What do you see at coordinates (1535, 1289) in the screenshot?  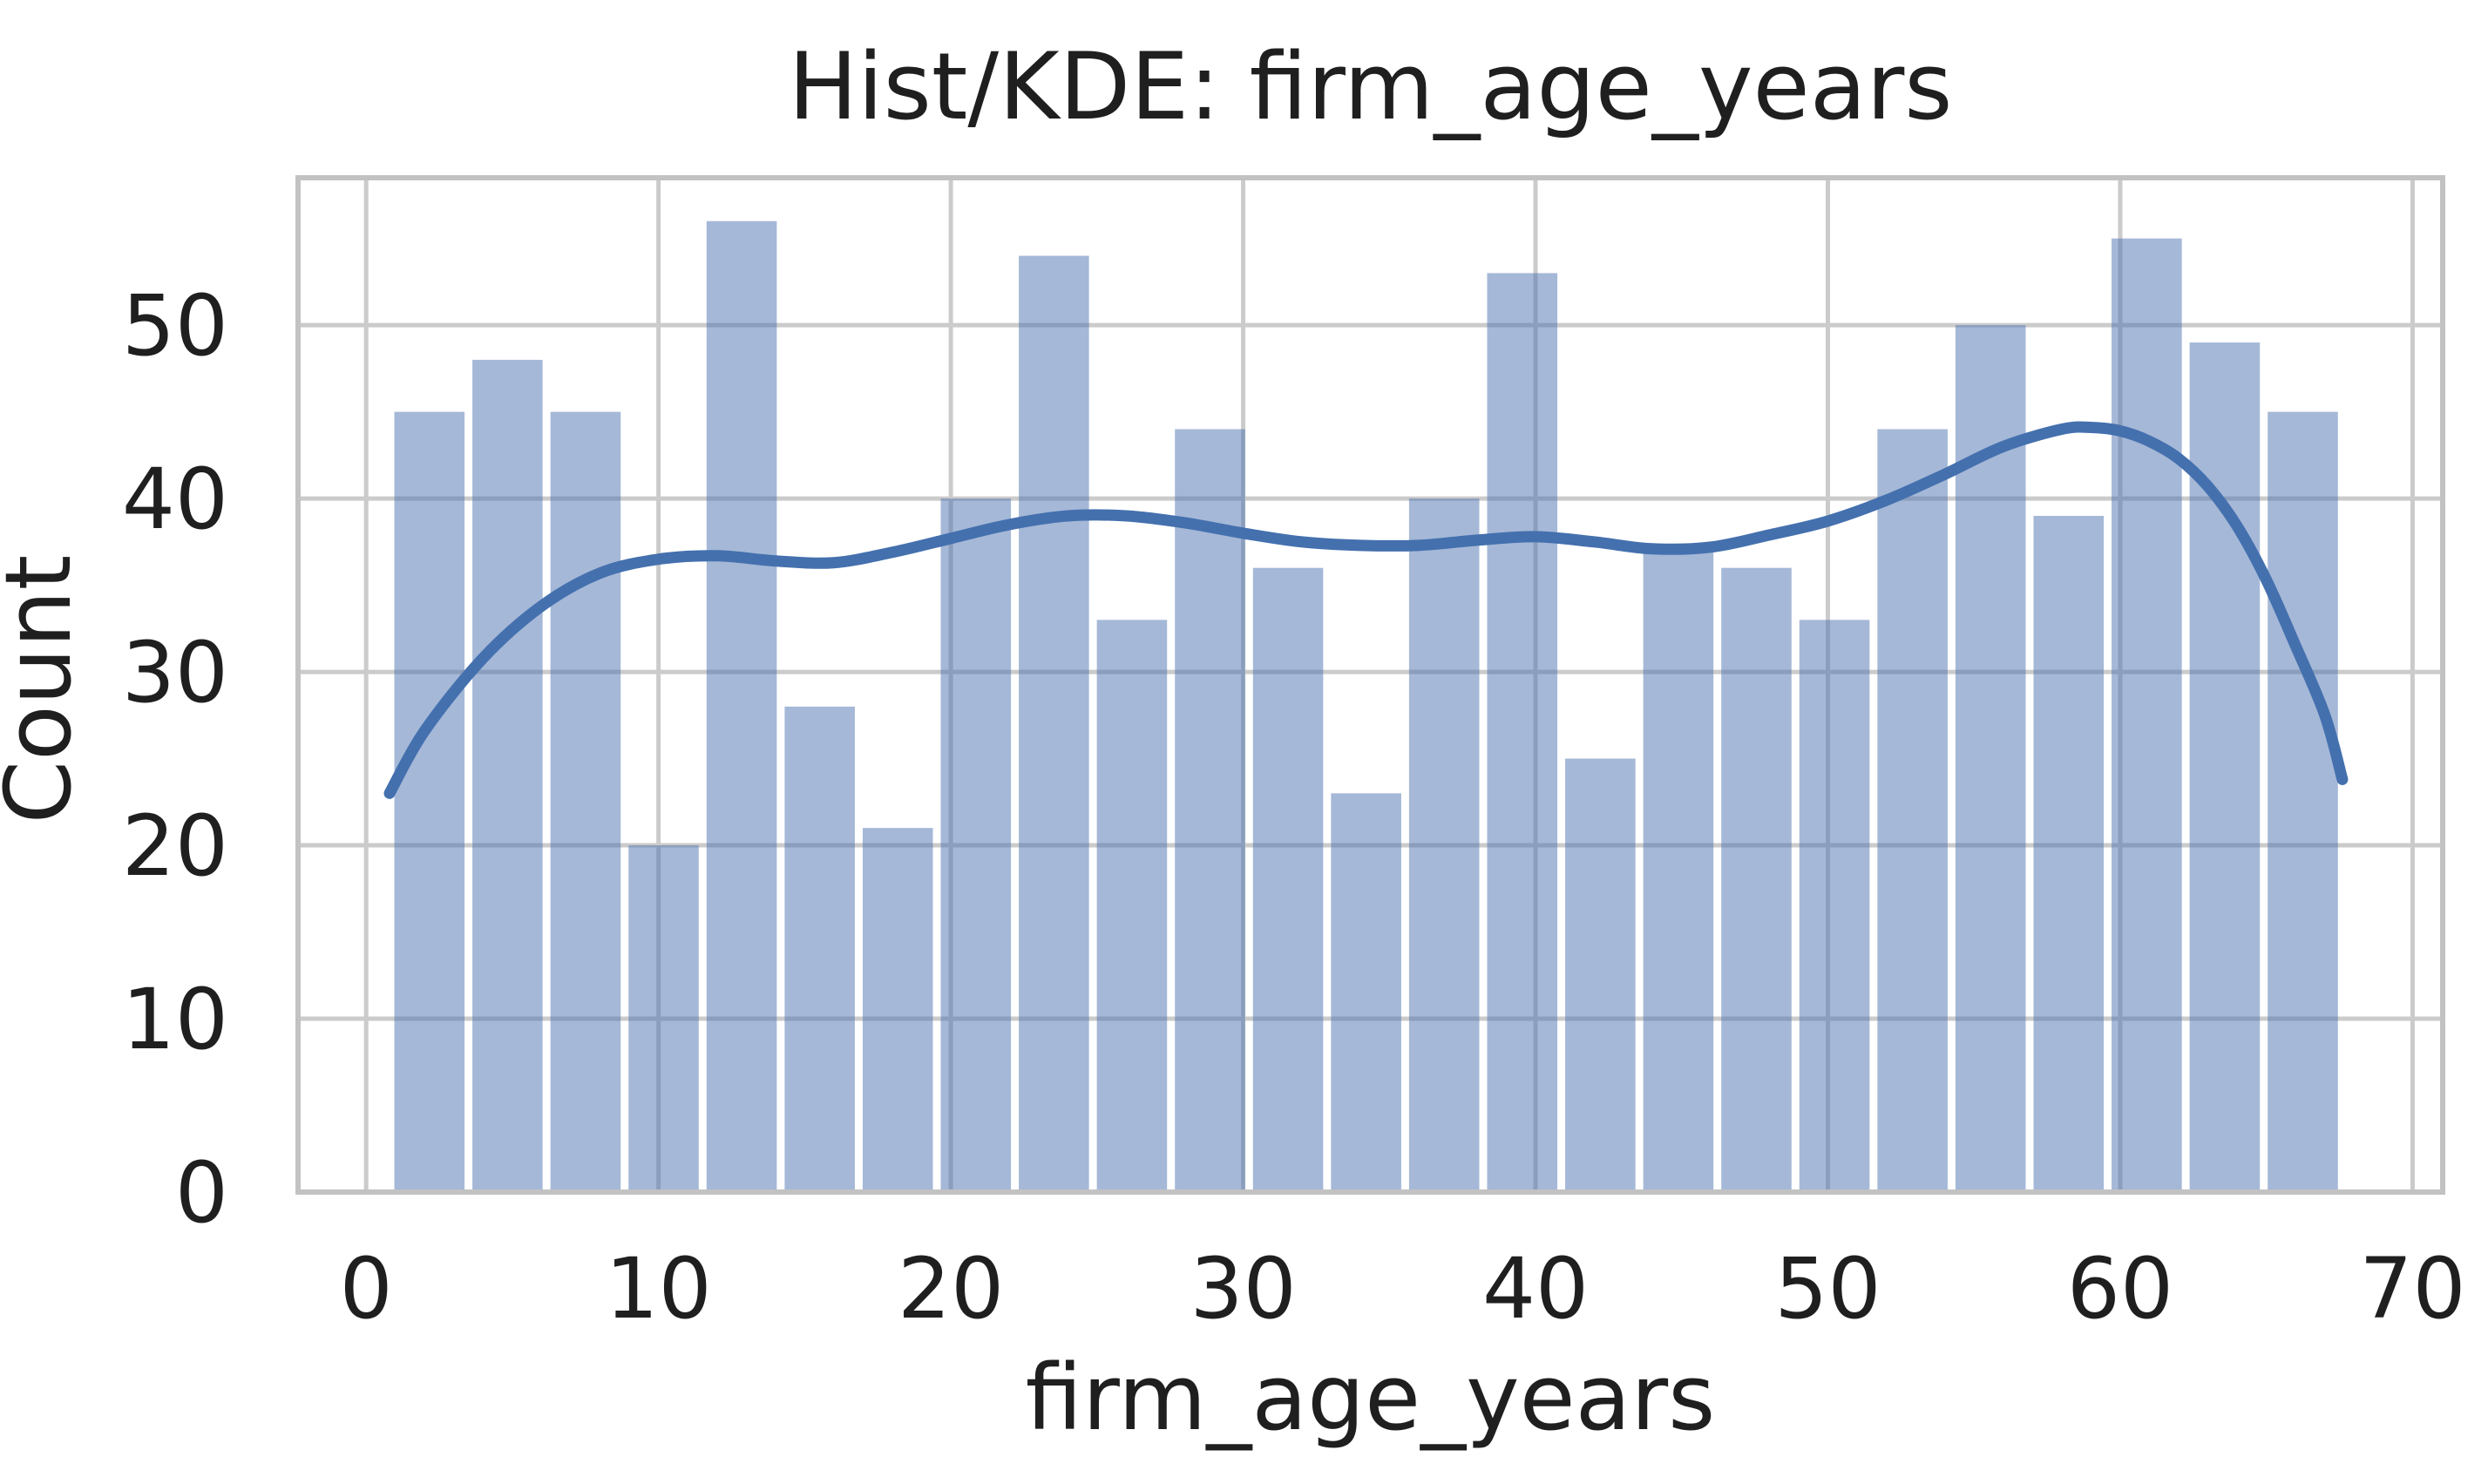 I see `x-tick-label: 40` at bounding box center [1535, 1289].